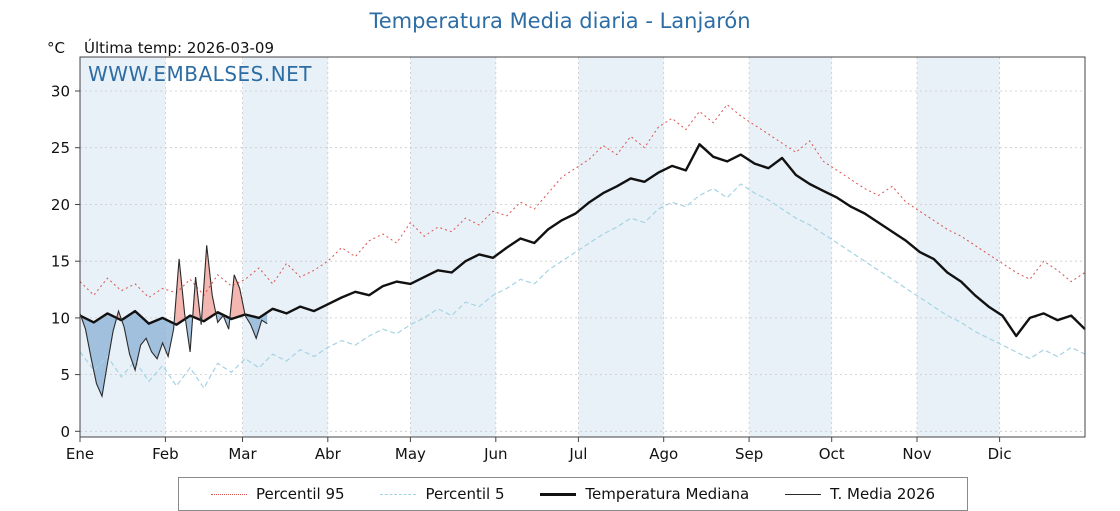  I want to click on y-tick-label: 25, so click(60, 148).